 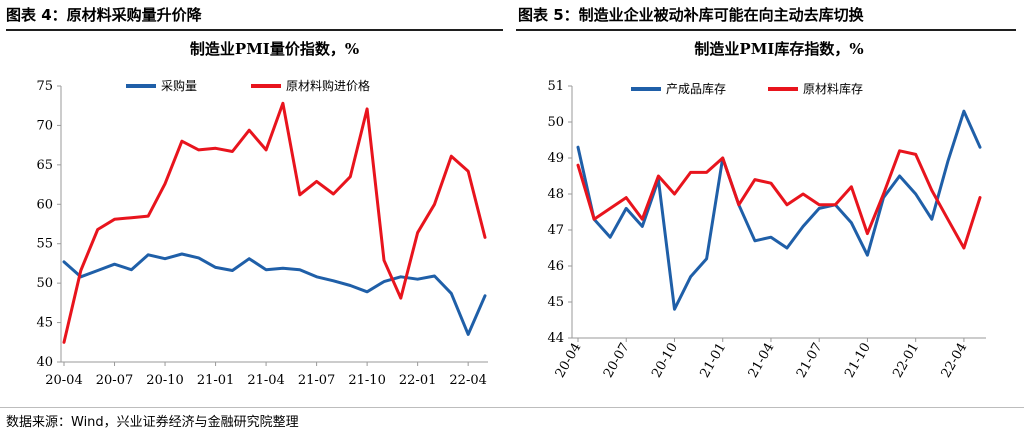 What do you see at coordinates (274, 49) in the screenshot?
I see `chart-title: 制造业PMI量价指数，%` at bounding box center [274, 49].